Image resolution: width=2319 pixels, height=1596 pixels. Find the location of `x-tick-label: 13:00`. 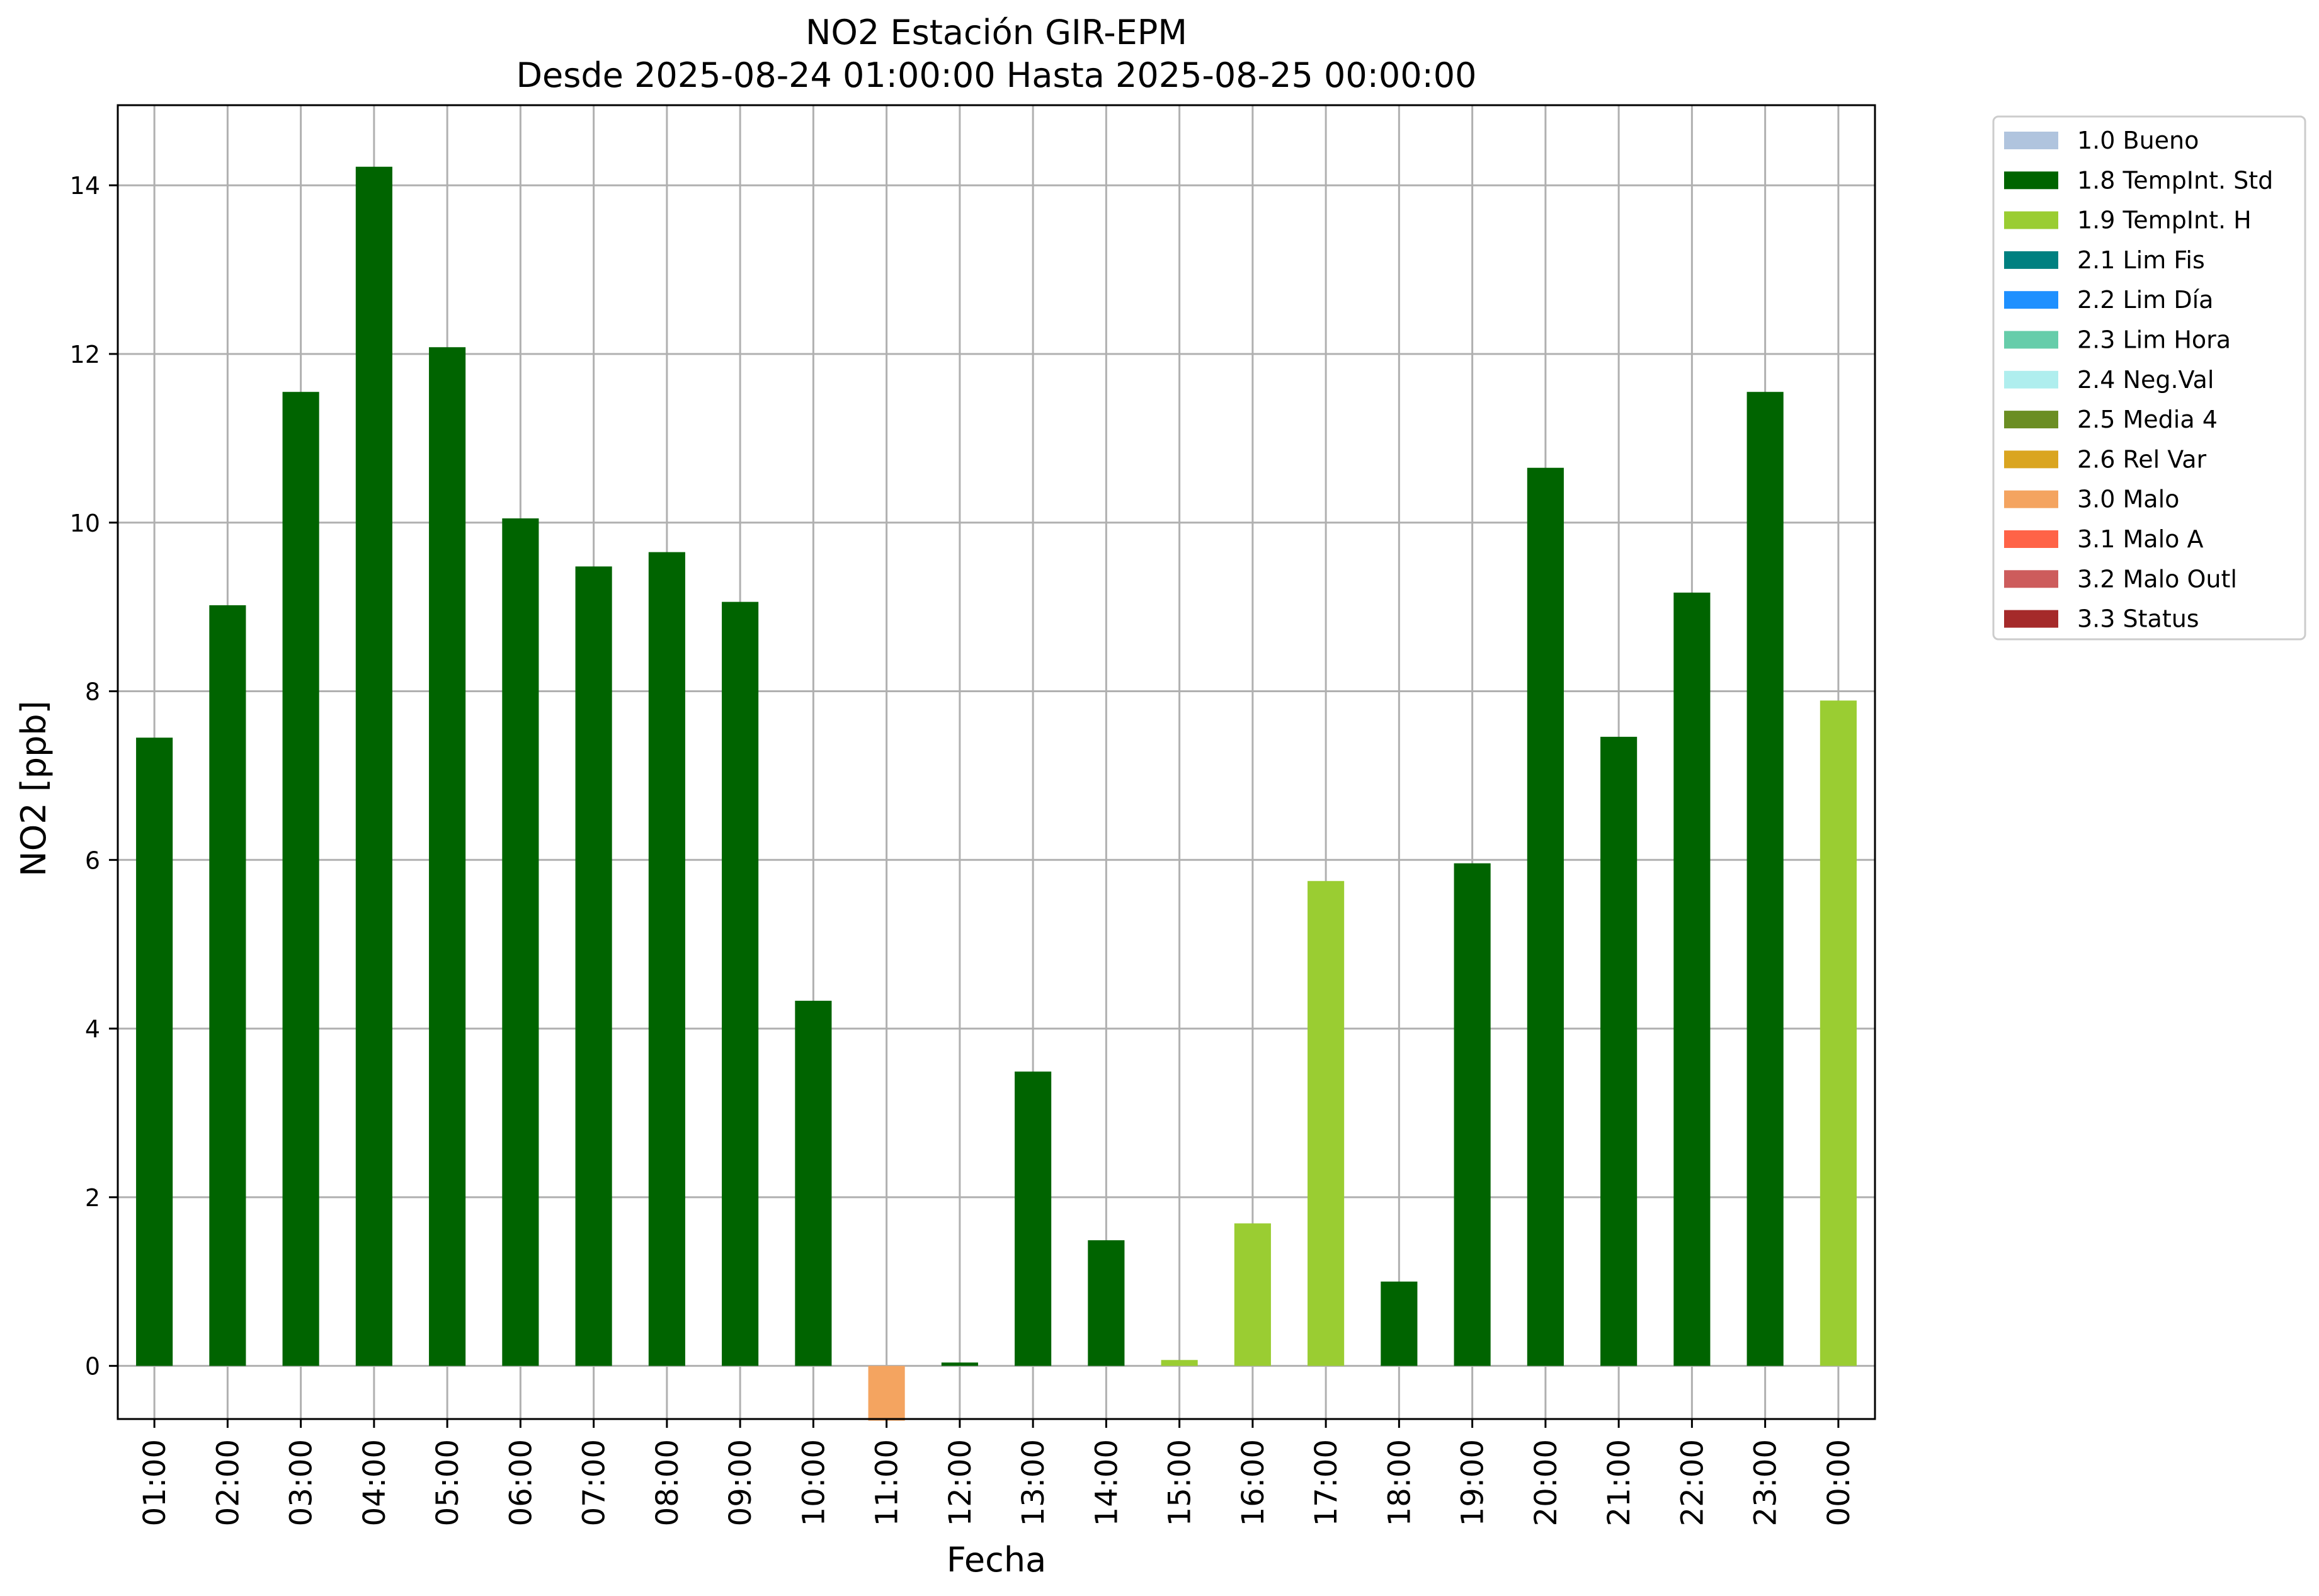

x-tick-label: 13:00 is located at coordinates (1033, 1482).